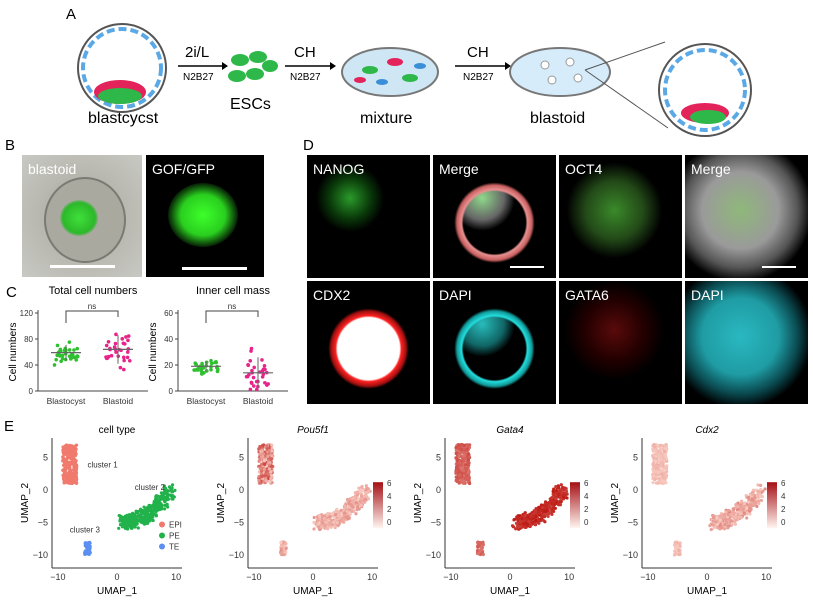 The width and height of the screenshot is (813, 600). What do you see at coordinates (153, 352) in the screenshot?
I see `y-axis-label: Cell numbers` at bounding box center [153, 352].